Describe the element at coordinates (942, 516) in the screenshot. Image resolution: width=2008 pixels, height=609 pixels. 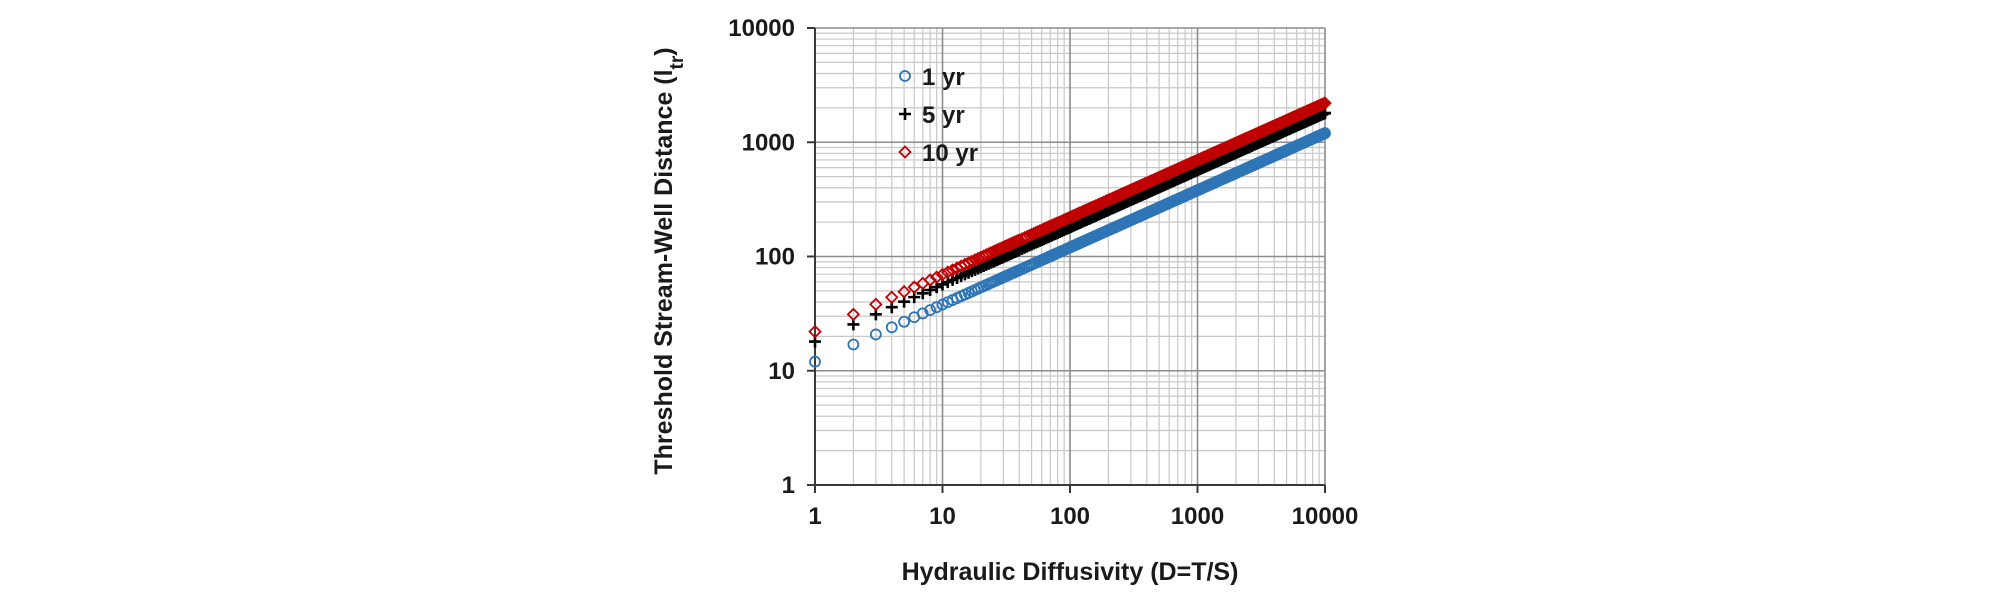
I see `x-tick-label: 10` at that location.